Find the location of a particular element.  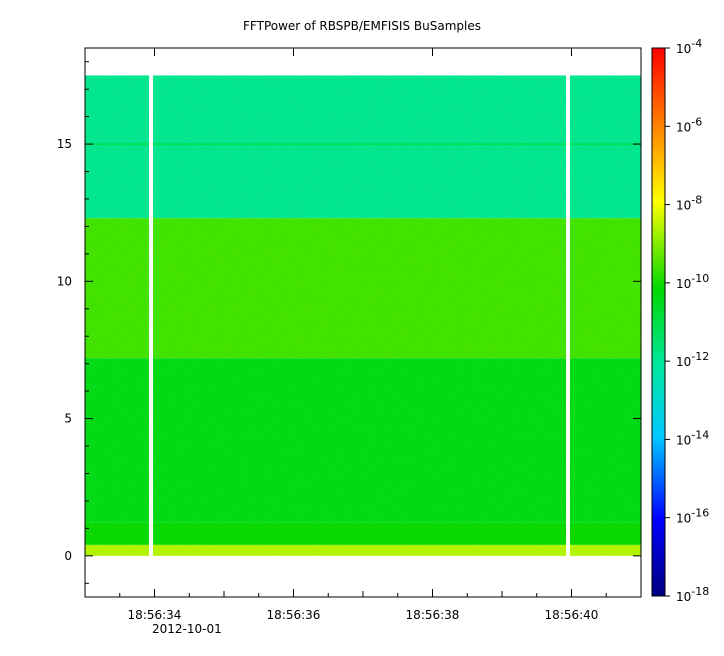

colorbar-tick-label: 10⁻⁸ is located at coordinates (689, 203).